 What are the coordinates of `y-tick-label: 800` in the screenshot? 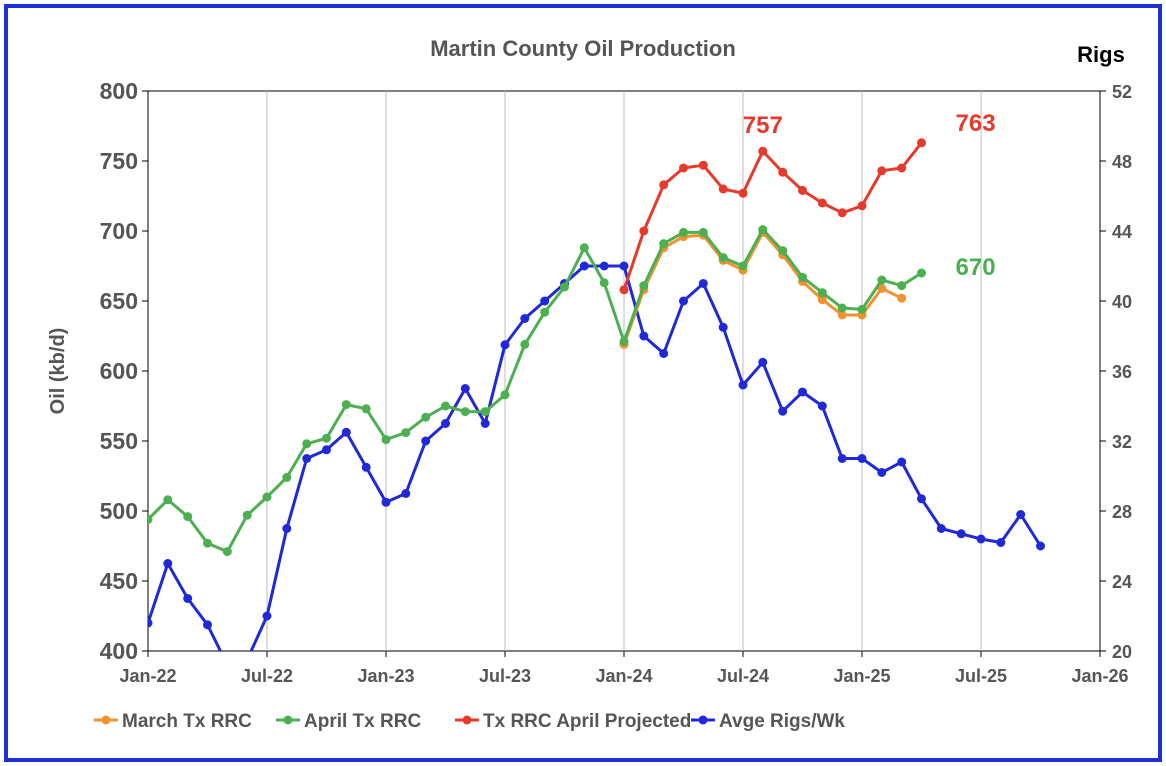 It's located at (119, 91).